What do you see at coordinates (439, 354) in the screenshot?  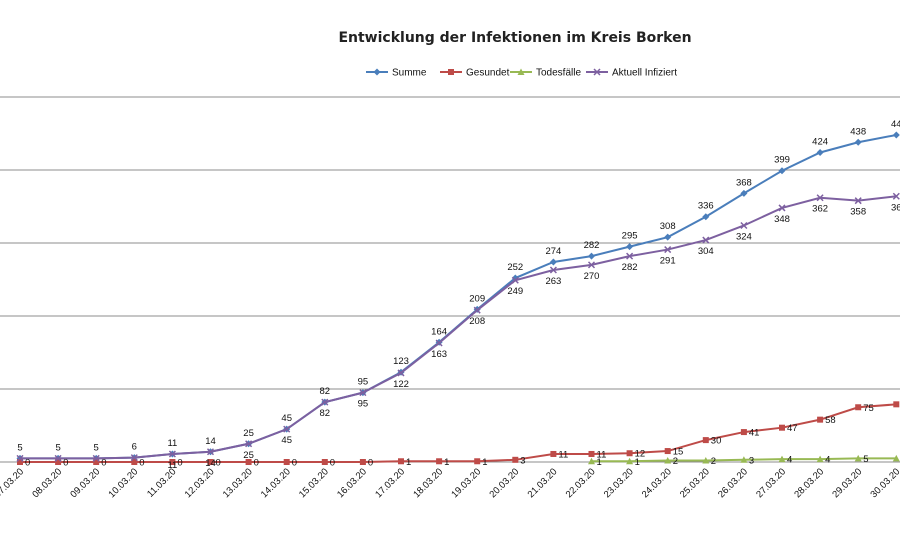 I see `data-label-aktuell-infiziert: 163` at bounding box center [439, 354].